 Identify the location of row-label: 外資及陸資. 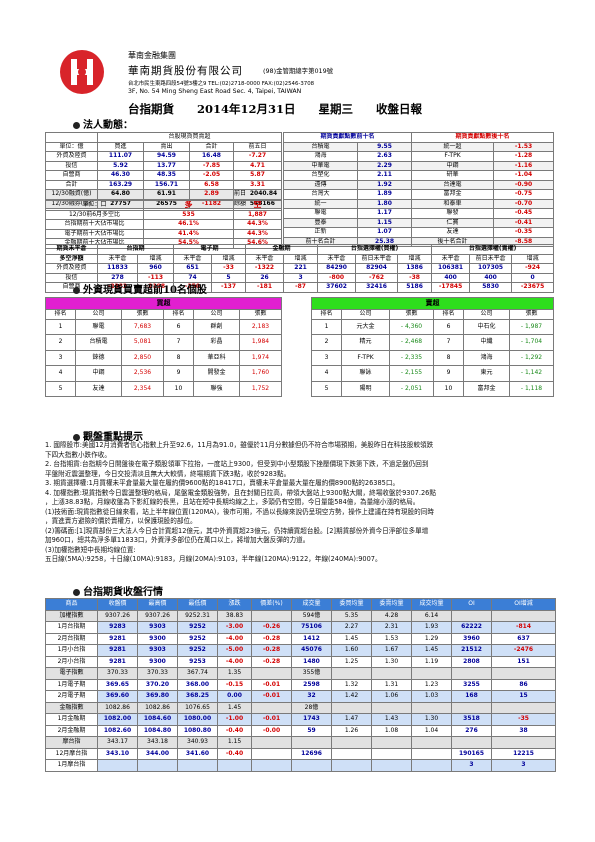
(71, 268).